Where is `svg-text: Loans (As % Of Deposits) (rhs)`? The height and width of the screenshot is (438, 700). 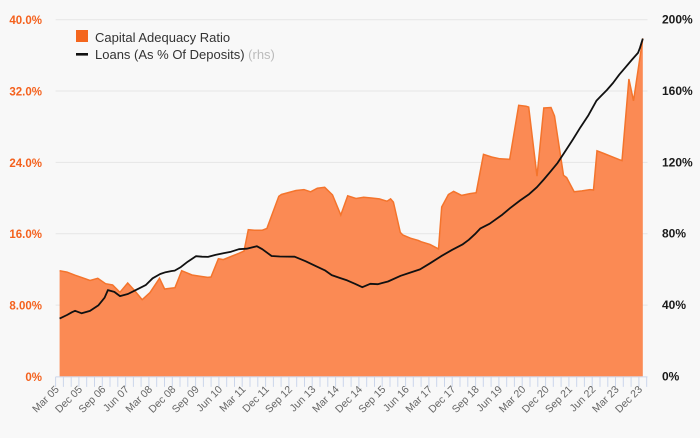
svg-text: Loans (As % Of Deposits) (rhs) is located at coordinates (185, 54).